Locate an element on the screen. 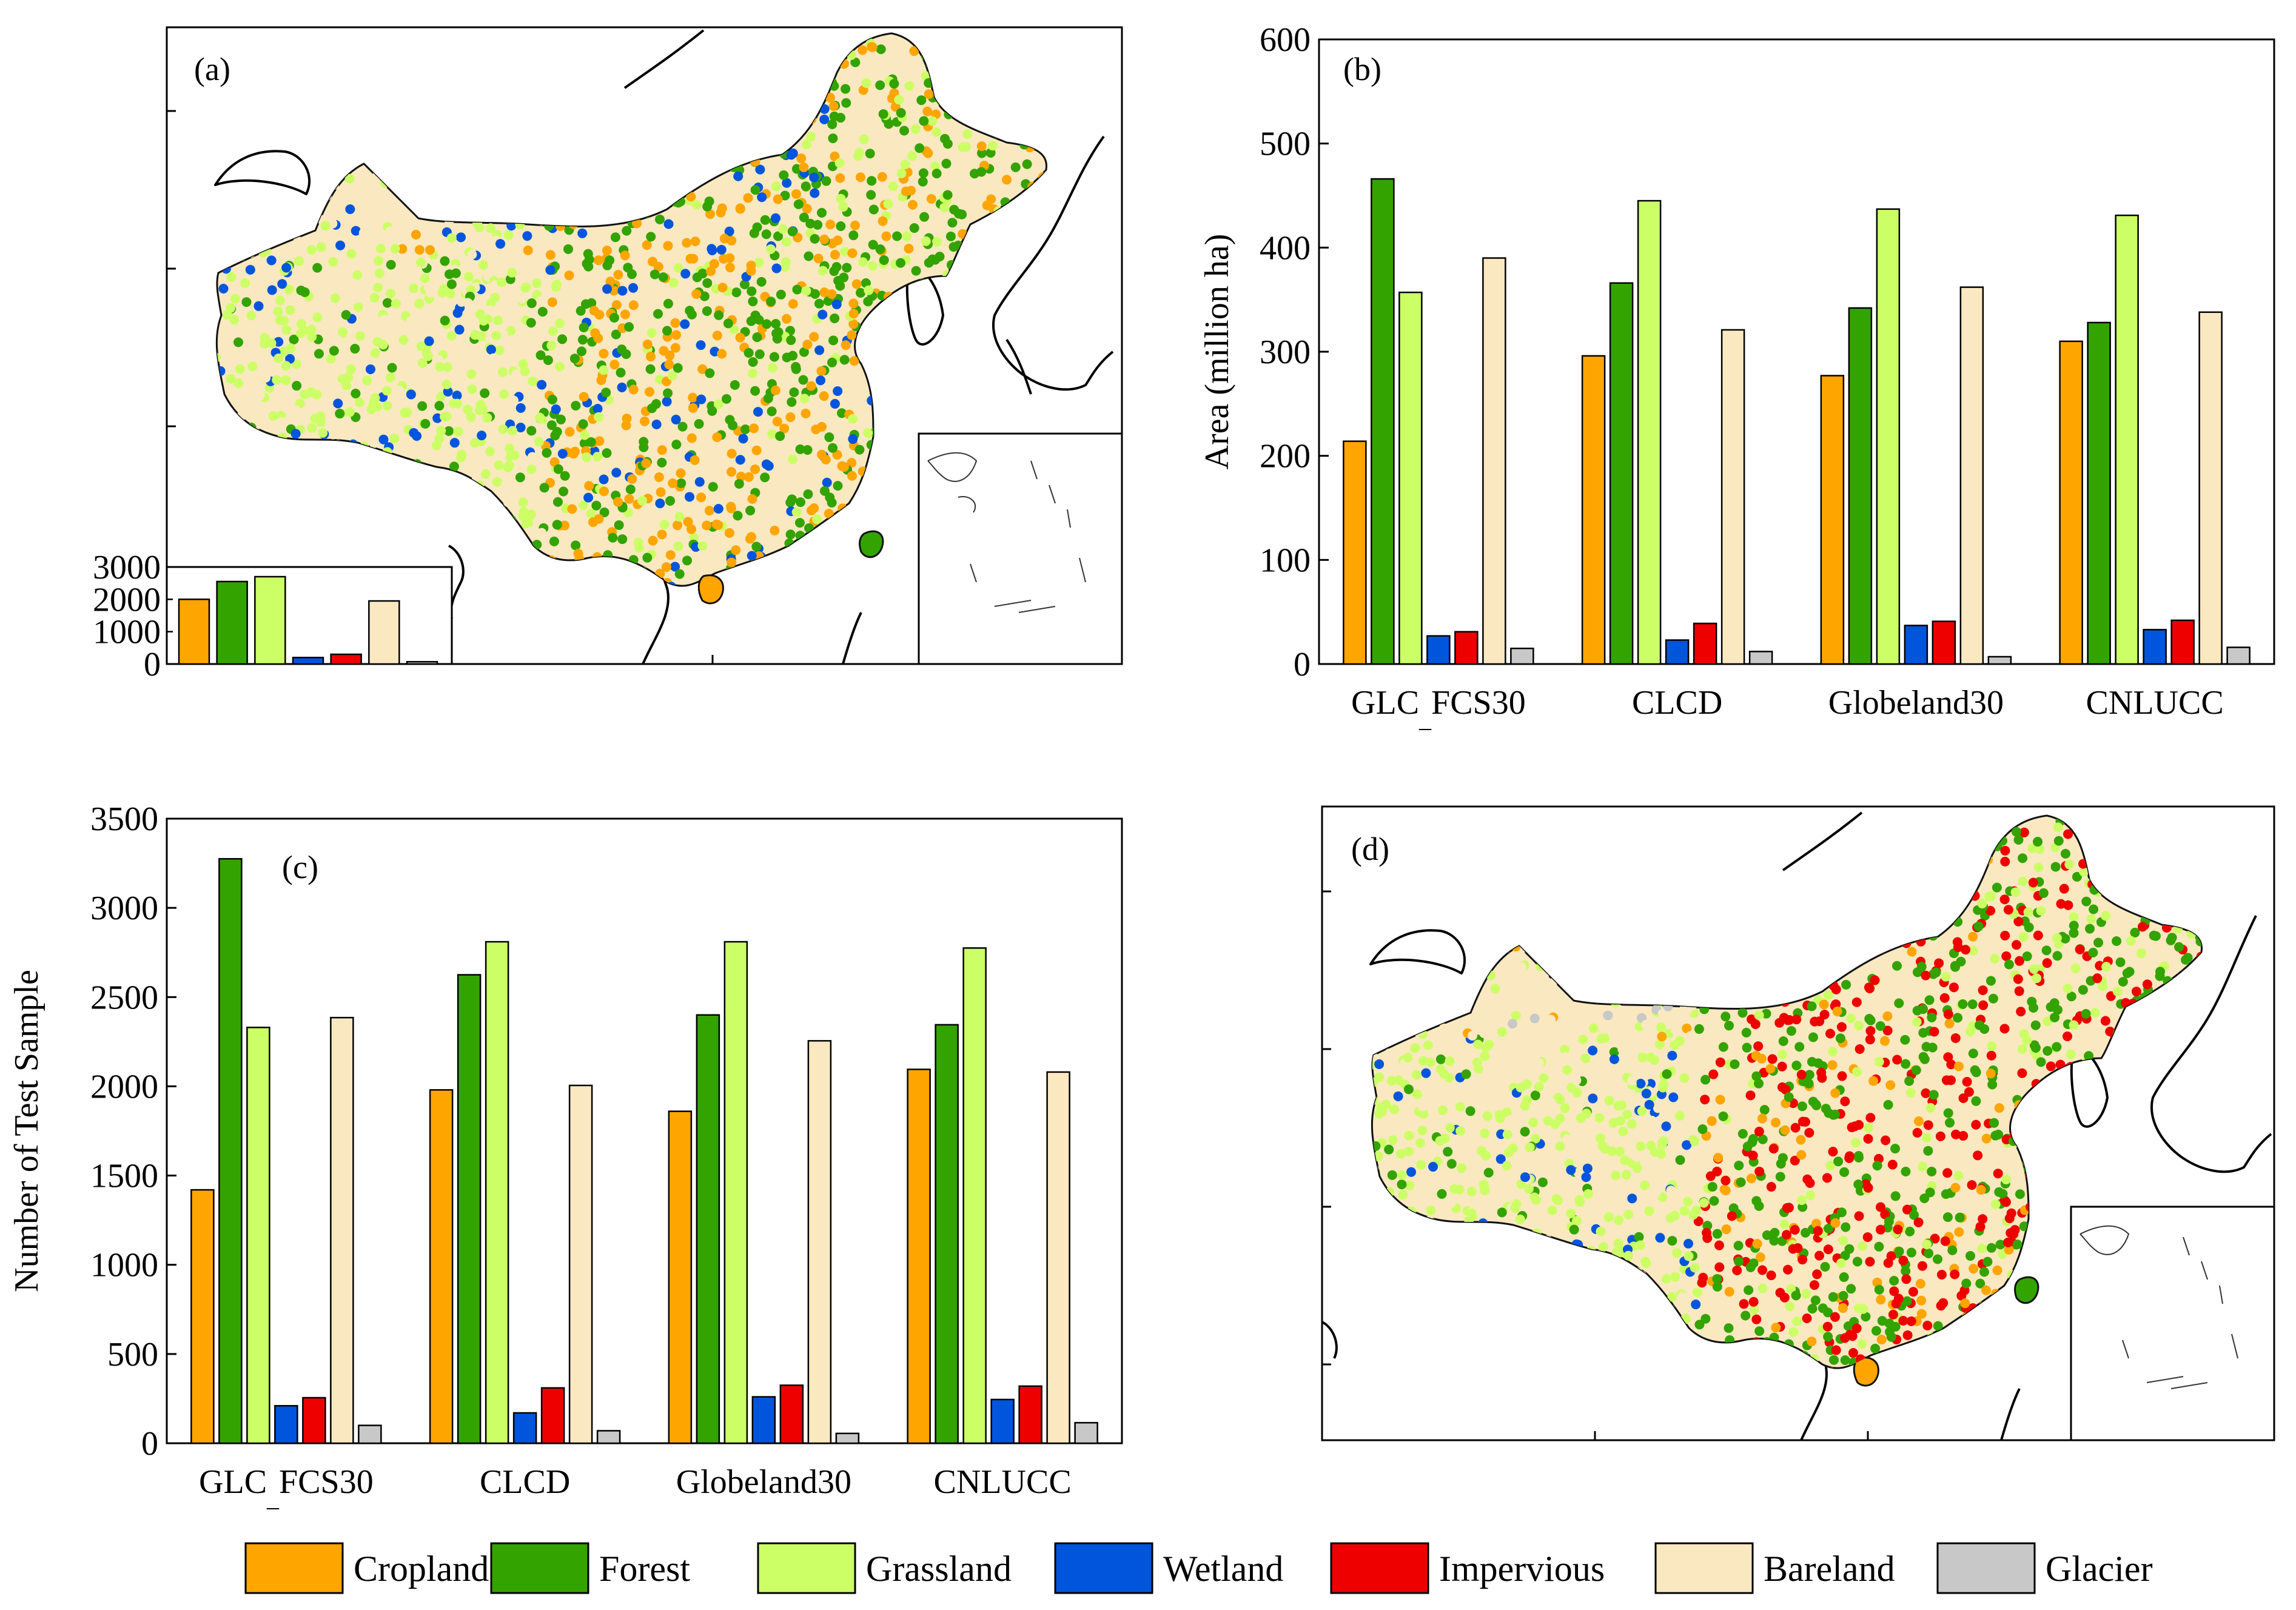 The width and height of the screenshot is (2296, 1610). y-tick-label: 300 is located at coordinates (1285, 352).